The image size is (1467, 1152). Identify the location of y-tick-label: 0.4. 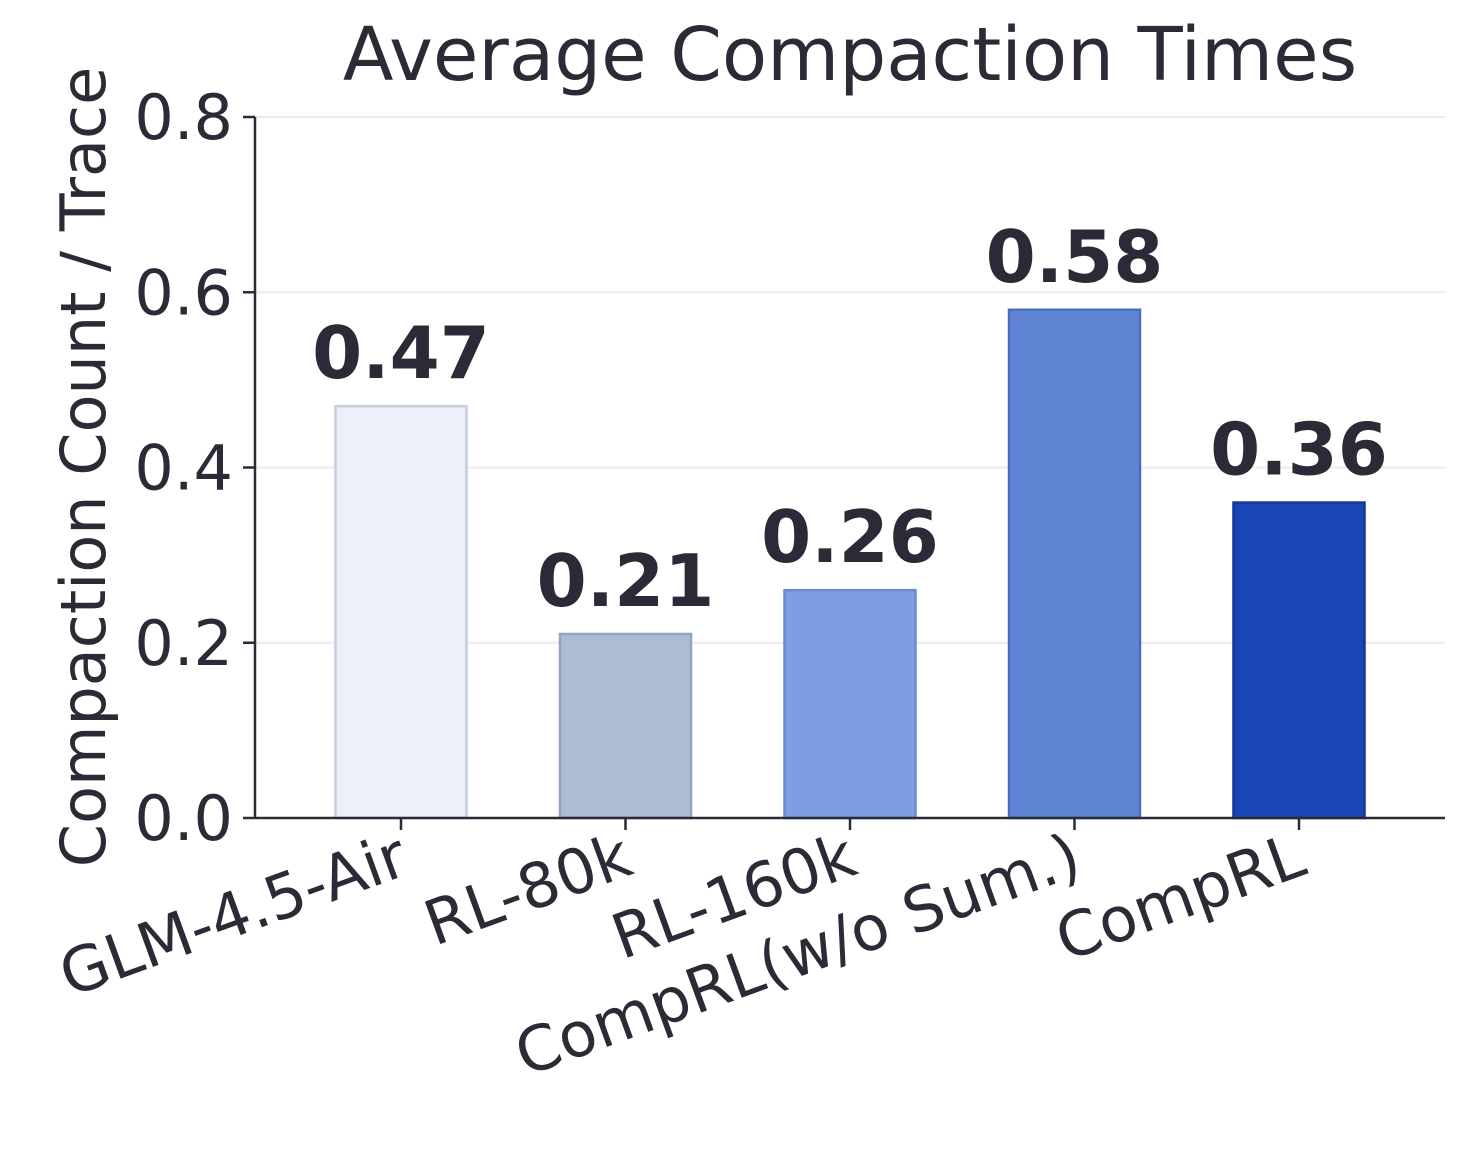
(183, 468).